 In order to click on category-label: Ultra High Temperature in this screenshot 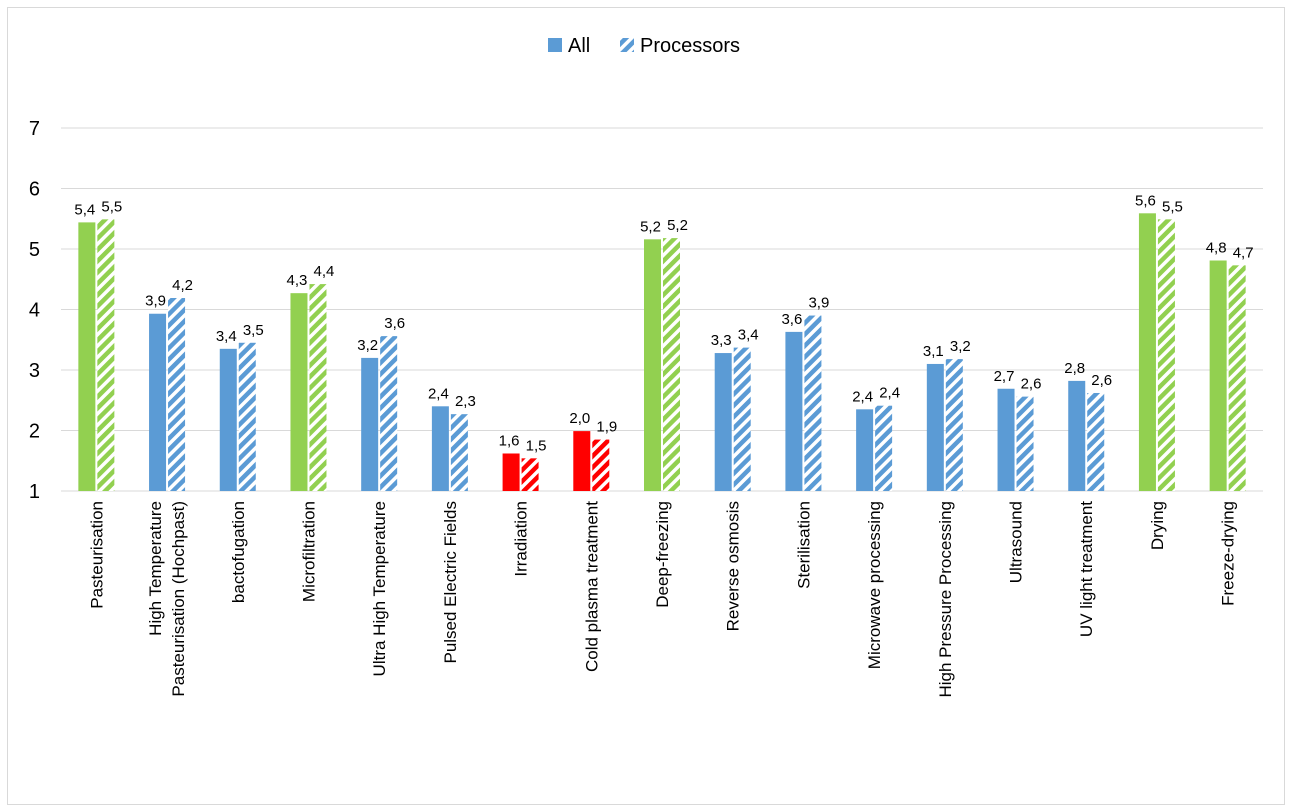, I will do `click(379, 588)`.